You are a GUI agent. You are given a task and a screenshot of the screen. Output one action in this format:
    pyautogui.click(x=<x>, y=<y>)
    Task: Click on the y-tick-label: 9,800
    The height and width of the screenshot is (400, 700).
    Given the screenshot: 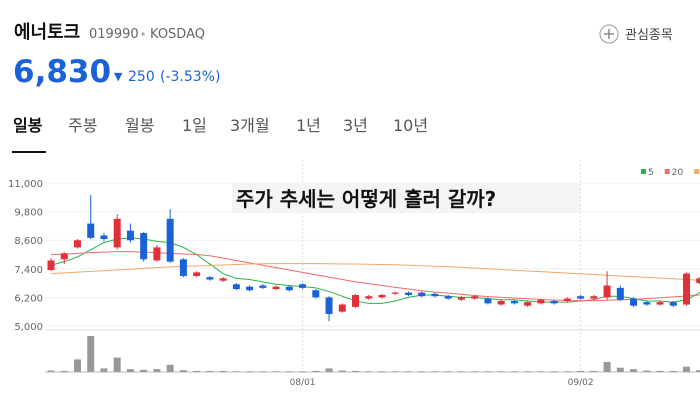 What is the action you would take?
    pyautogui.click(x=28, y=213)
    